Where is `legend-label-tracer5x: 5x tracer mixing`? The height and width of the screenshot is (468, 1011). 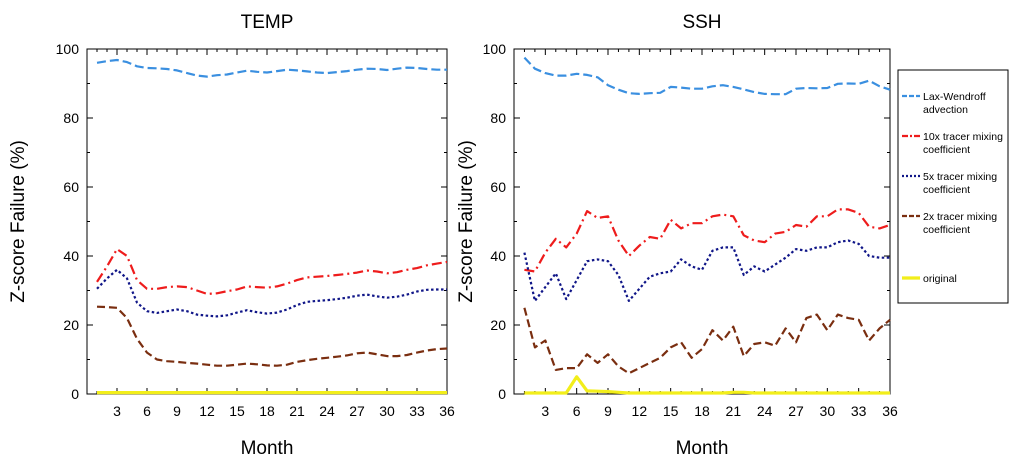
legend-label-tracer5x: 5x tracer mixing is located at coordinates (960, 177).